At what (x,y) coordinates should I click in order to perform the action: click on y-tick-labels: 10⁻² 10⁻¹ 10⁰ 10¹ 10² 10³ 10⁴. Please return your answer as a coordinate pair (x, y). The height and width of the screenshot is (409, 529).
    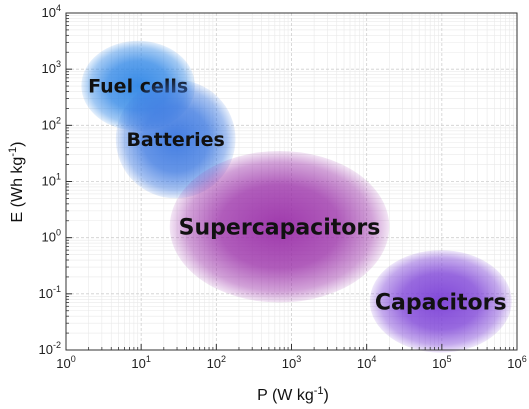
    Looking at the image, I should click on (50, 180).